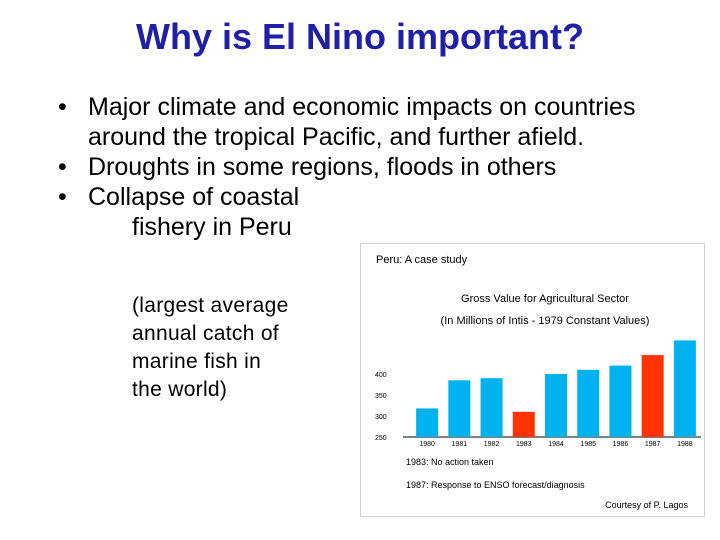  What do you see at coordinates (210, 305) in the screenshot?
I see `fishery-note-line: (largest average` at bounding box center [210, 305].